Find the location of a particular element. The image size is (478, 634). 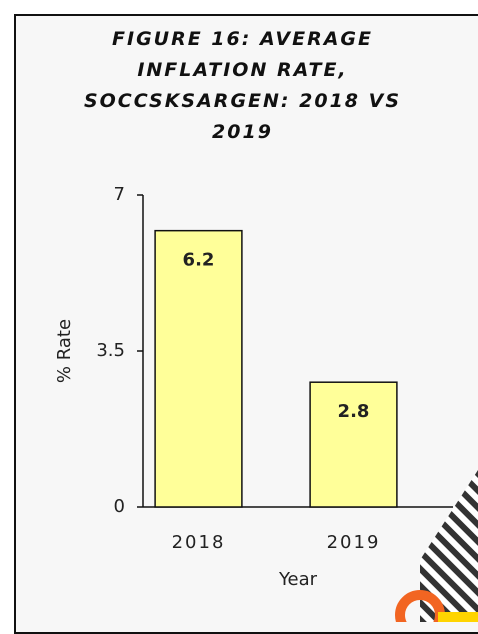

decoration-stripes is located at coordinates (449, 546).